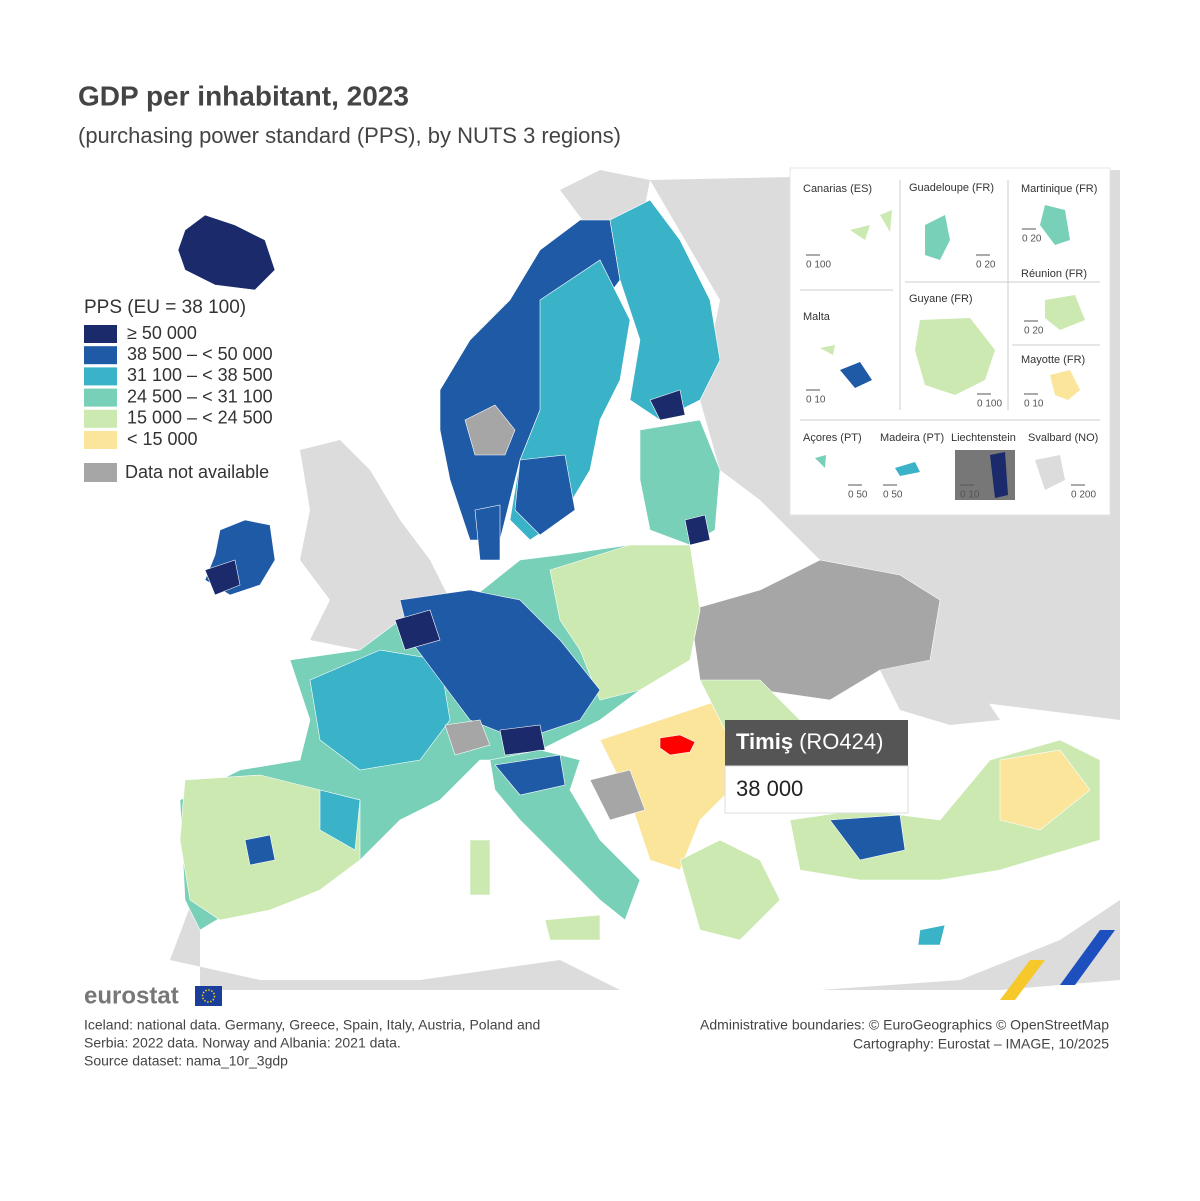 This screenshot has width=1200, height=1201. What do you see at coordinates (200, 396) in the screenshot?
I see `legend-label: 24 500 – < 31 100` at bounding box center [200, 396].